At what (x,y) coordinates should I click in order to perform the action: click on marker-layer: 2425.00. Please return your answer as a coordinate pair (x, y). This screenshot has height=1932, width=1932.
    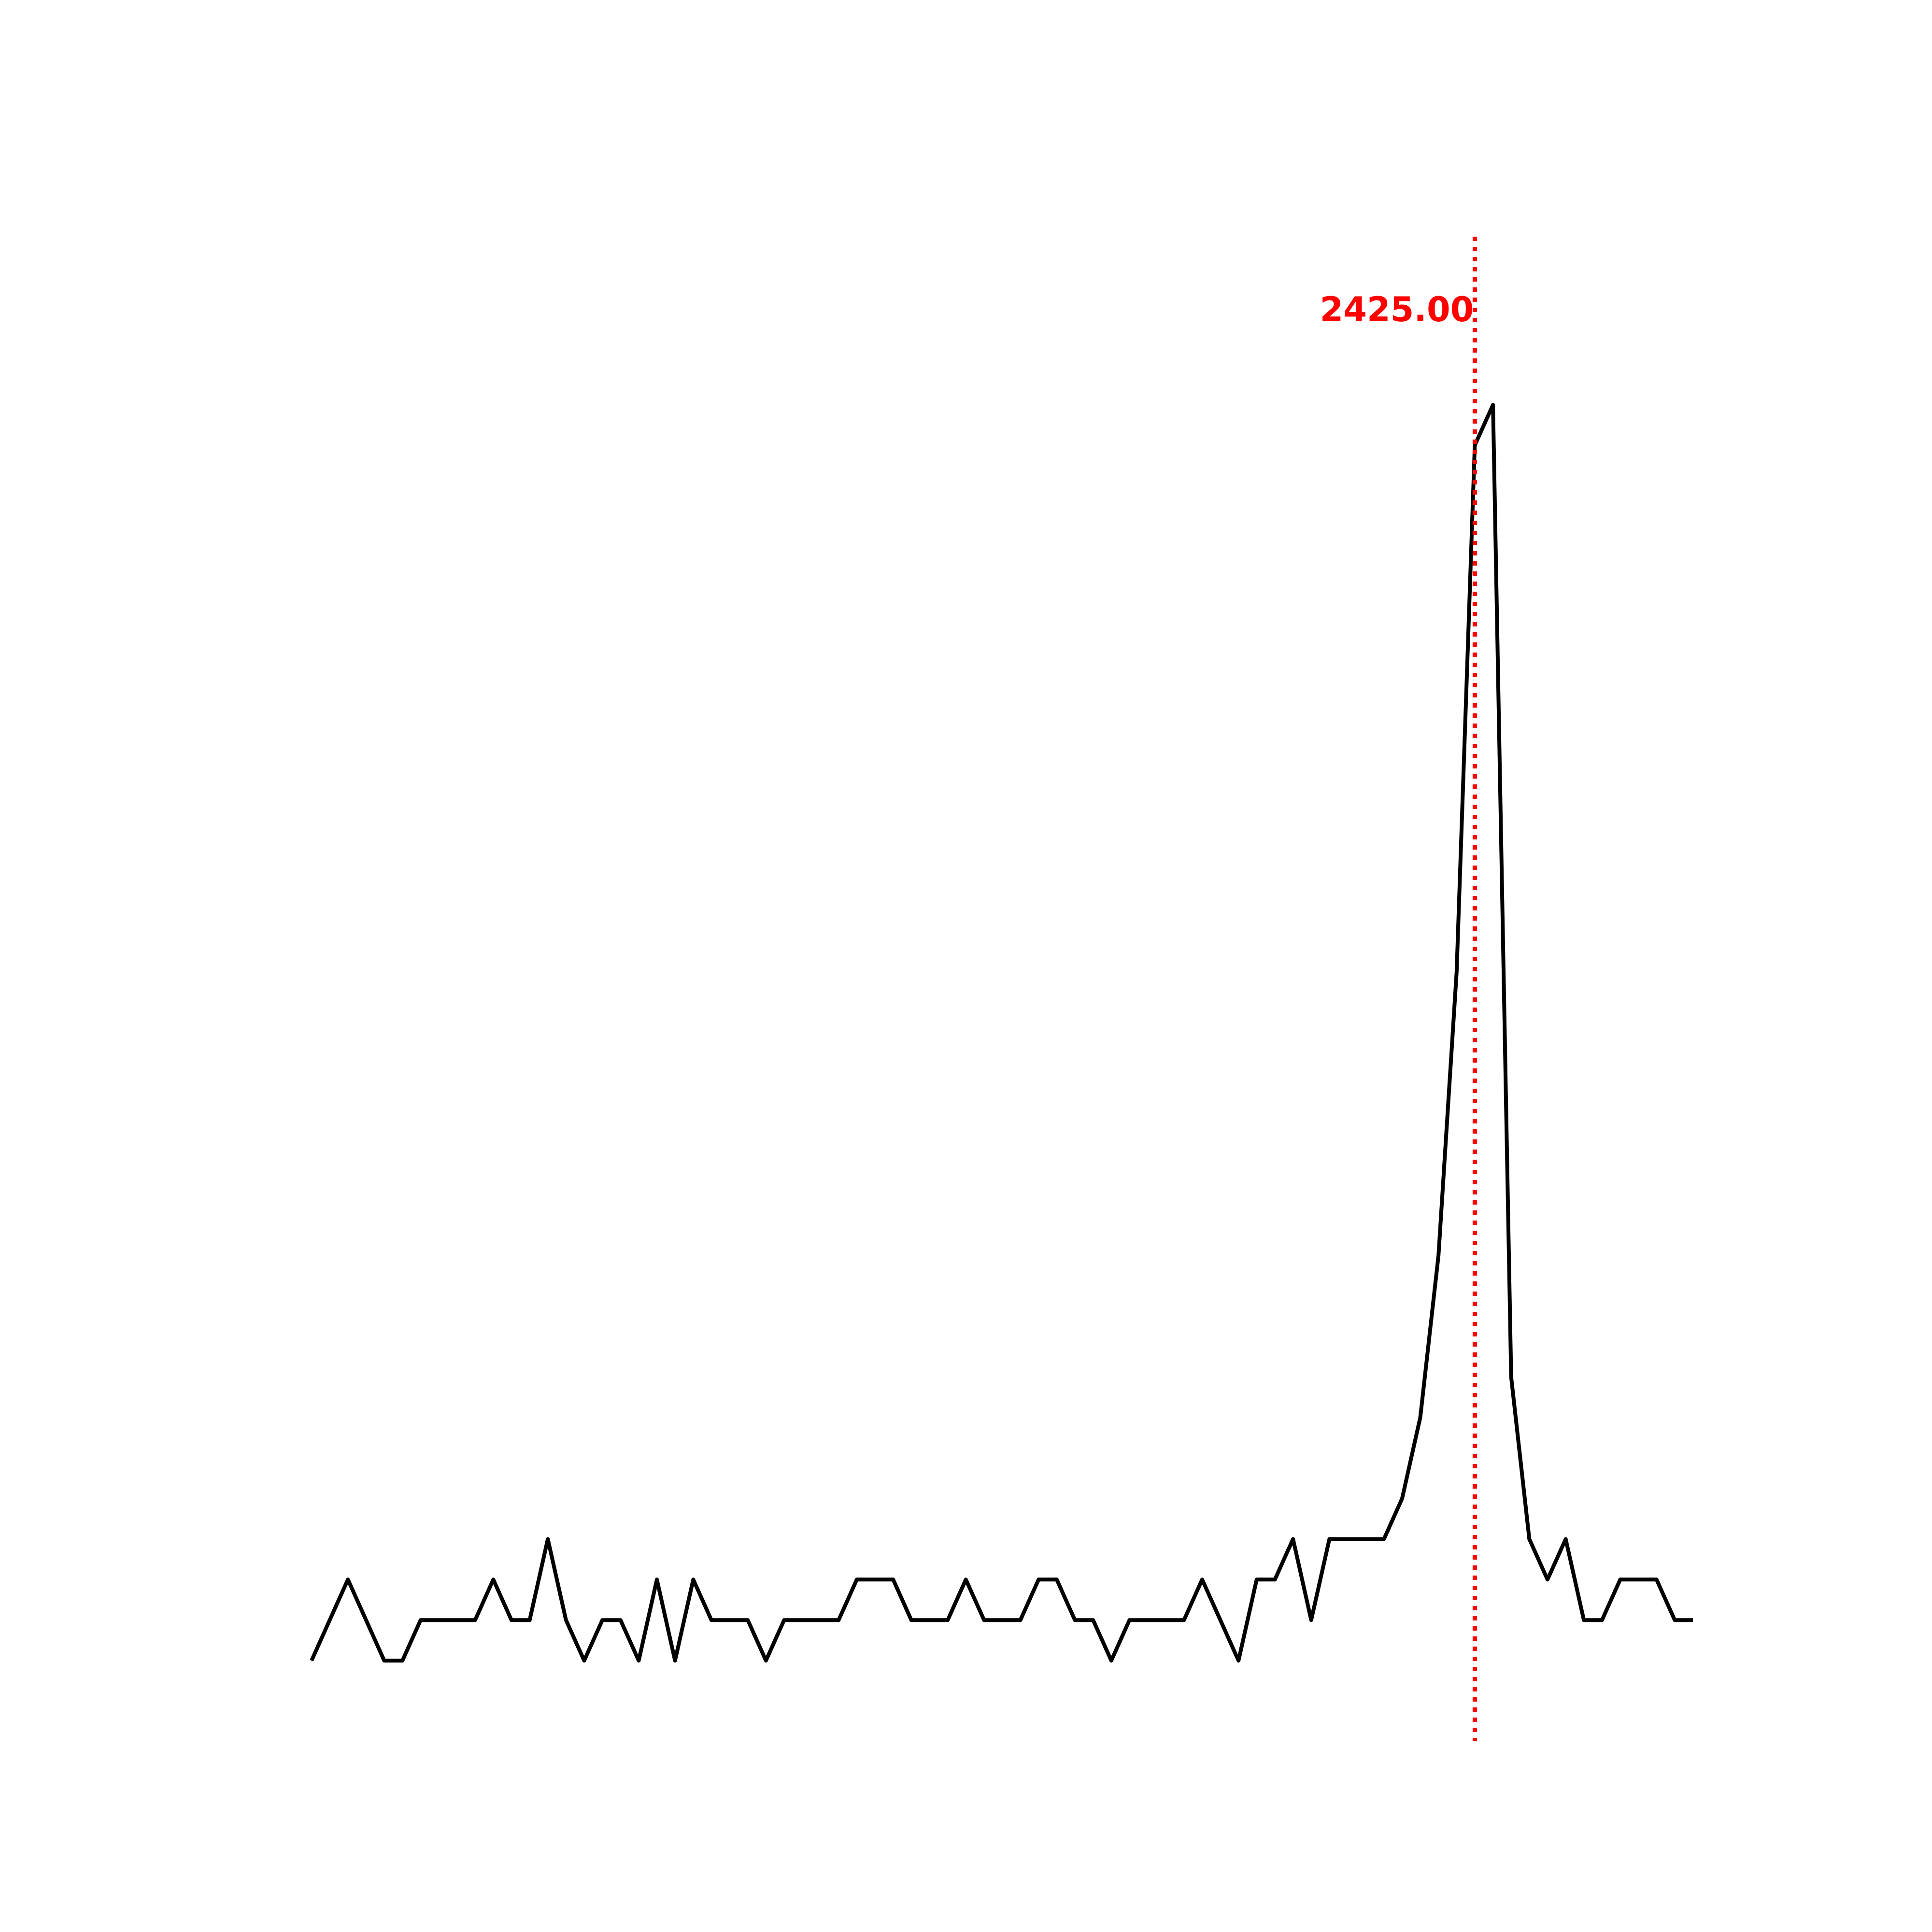
    Looking at the image, I should click on (1398, 989).